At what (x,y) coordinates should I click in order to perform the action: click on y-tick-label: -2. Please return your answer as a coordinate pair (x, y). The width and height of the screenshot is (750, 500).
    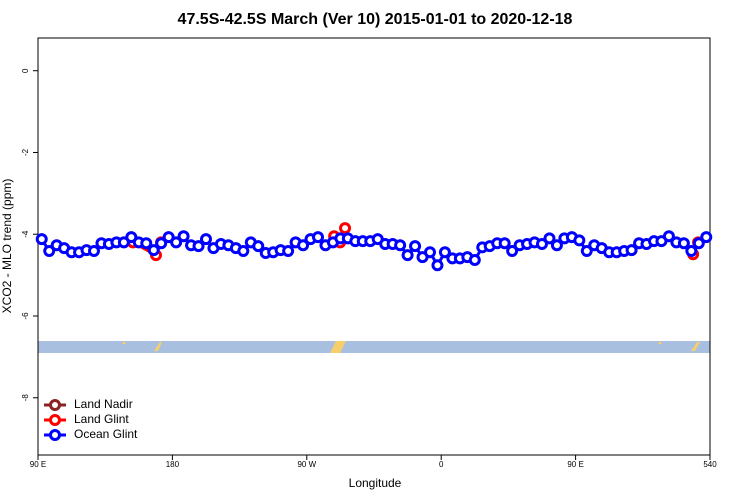
    Looking at the image, I should click on (25, 152).